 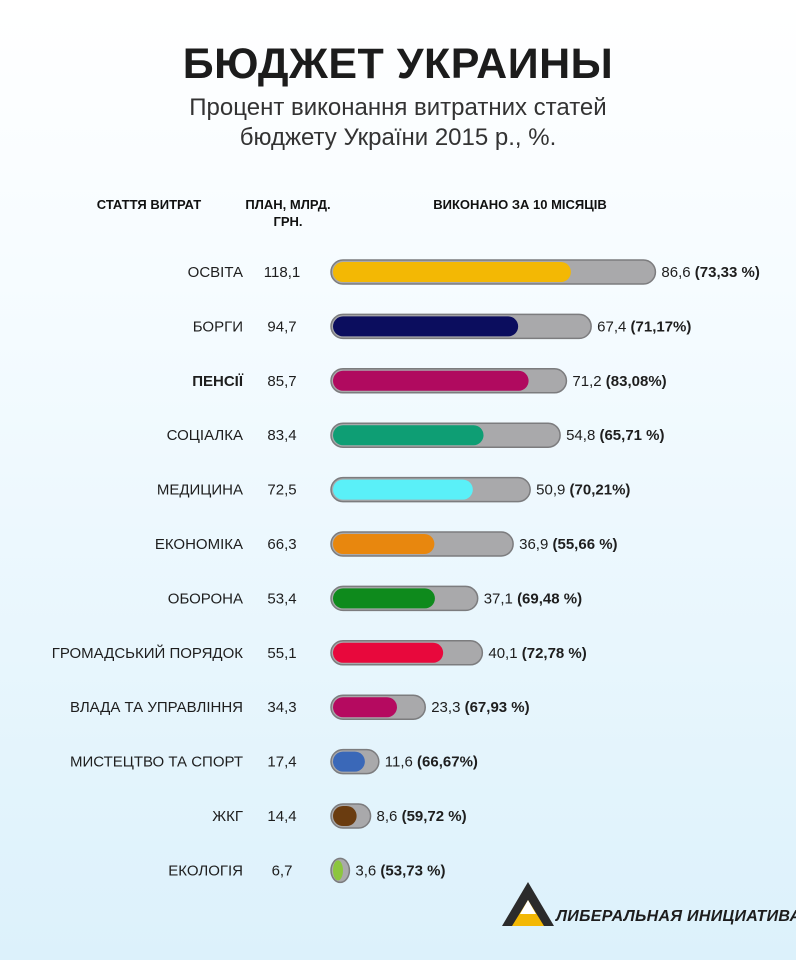 What do you see at coordinates (582, 435) in the screenshot?
I see `executed-amount: 54,8` at bounding box center [582, 435].